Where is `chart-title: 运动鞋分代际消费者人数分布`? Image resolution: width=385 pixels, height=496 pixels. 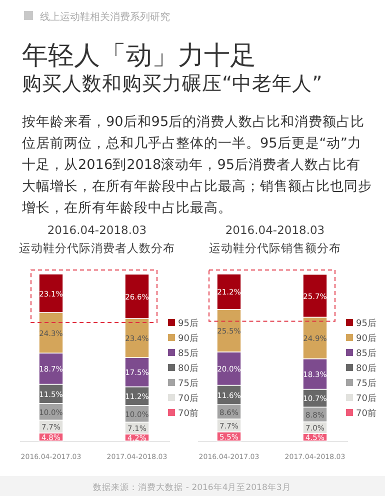
chart-title: 运动鞋分代际消费者人数分布 is located at coordinates (97, 248).